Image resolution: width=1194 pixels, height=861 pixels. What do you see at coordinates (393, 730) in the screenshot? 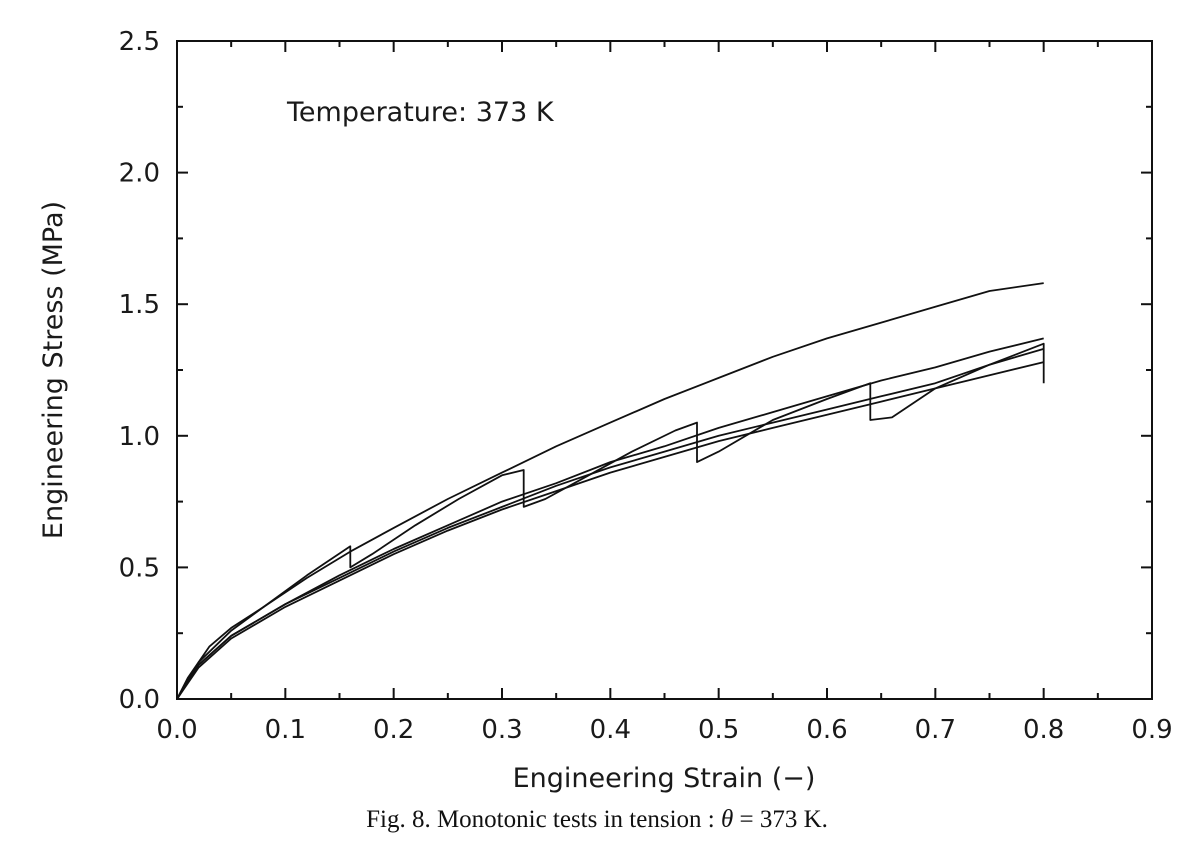
I see `x-tick-label: 0.2` at bounding box center [393, 730].